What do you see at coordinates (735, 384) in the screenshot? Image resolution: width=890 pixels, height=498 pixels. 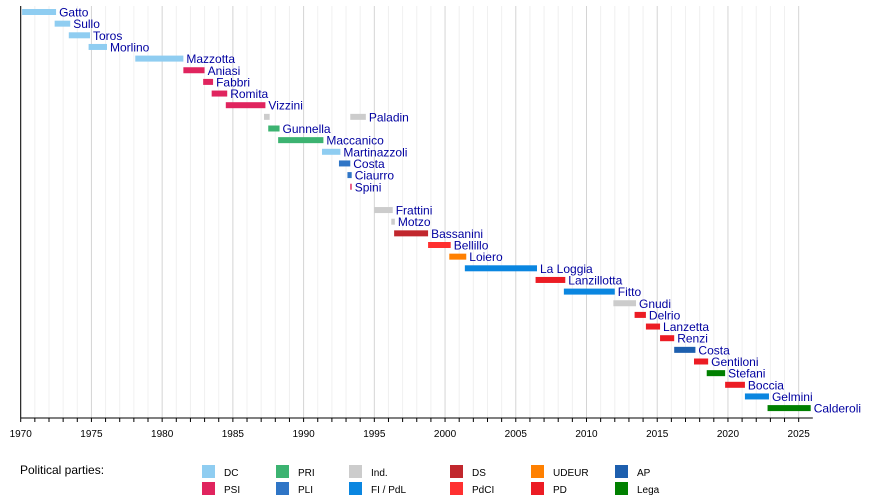 I see `bar-boccia` at bounding box center [735, 384].